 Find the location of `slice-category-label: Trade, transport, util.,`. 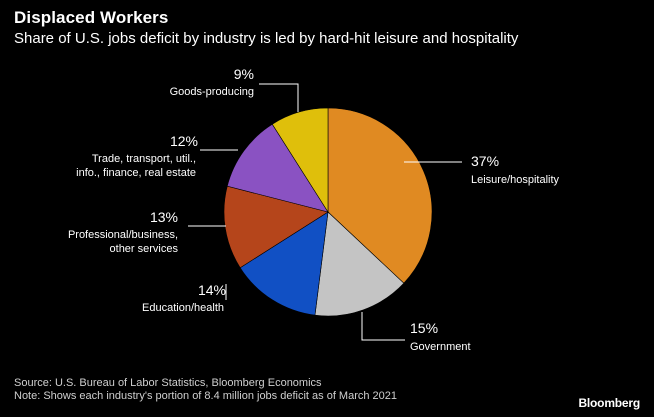

slice-category-label: Trade, transport, util., is located at coordinates (144, 159).